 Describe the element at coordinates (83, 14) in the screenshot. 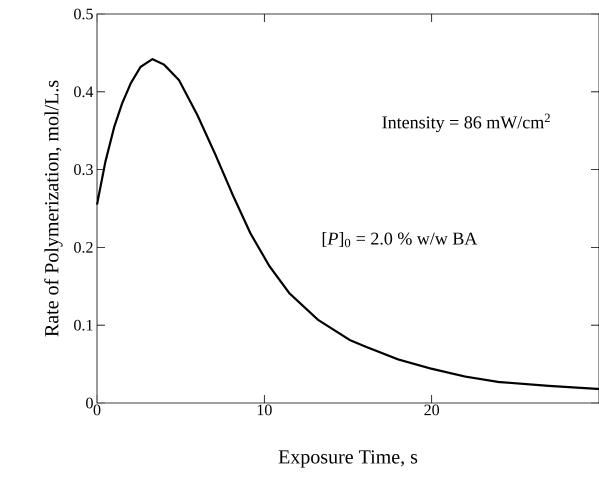

I see `y-tick-label: 0.5` at that location.